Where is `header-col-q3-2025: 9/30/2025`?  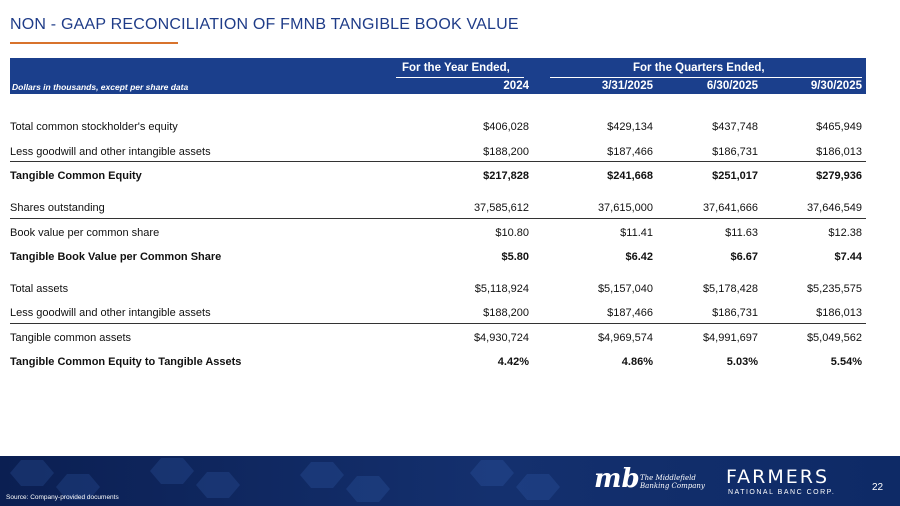
header-col-q3-2025: 9/30/2025 is located at coordinates (836, 86).